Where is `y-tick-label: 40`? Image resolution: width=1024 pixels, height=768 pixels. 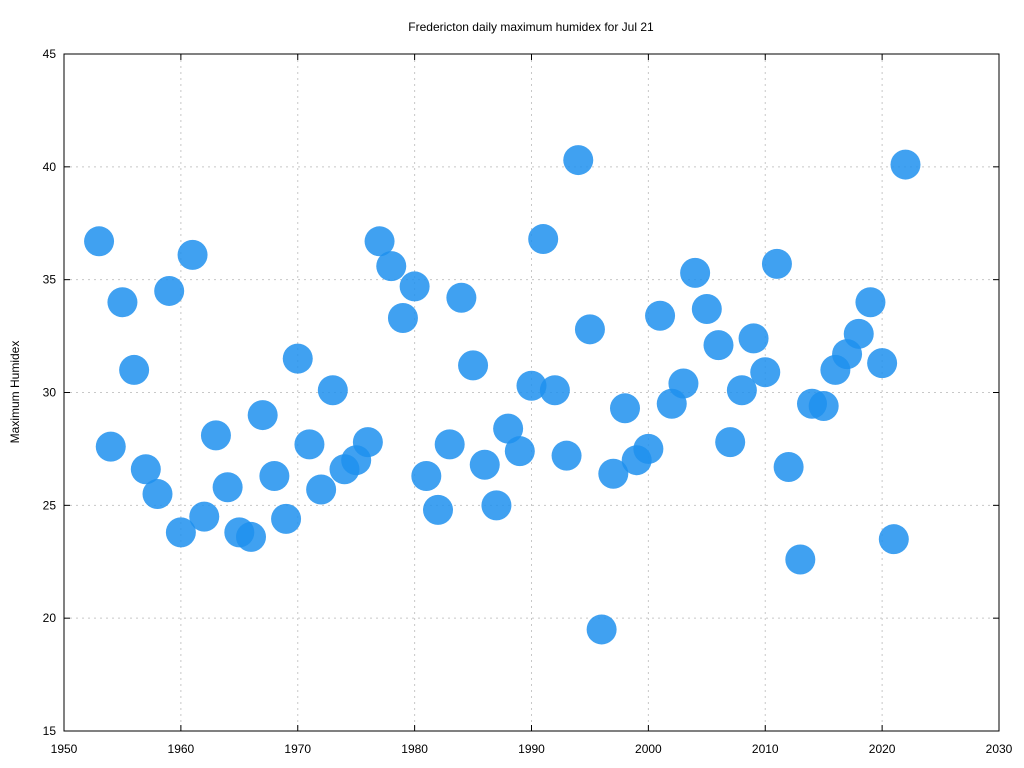
y-tick-label: 40 is located at coordinates (50, 167).